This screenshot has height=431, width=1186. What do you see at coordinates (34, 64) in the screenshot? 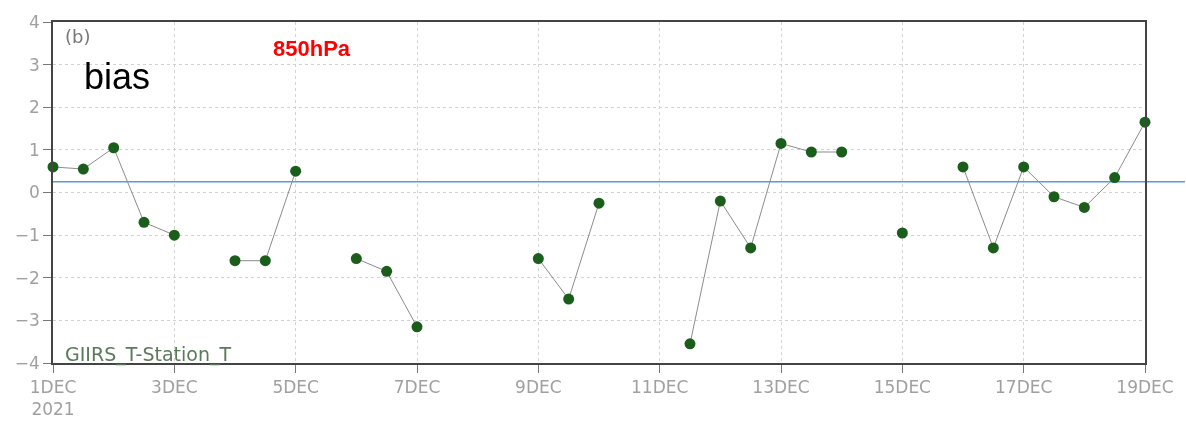
I see `y-tick-label: 3` at bounding box center [34, 64].